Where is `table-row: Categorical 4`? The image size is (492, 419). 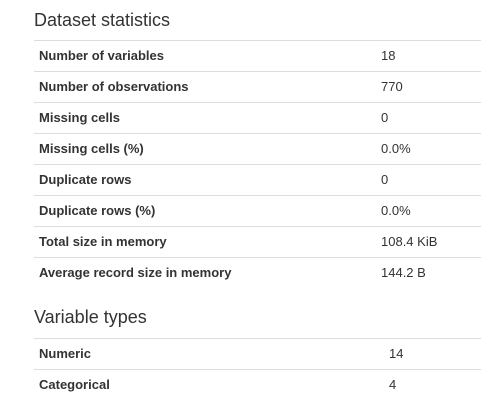
table-row: Categorical 4 is located at coordinates (257, 385).